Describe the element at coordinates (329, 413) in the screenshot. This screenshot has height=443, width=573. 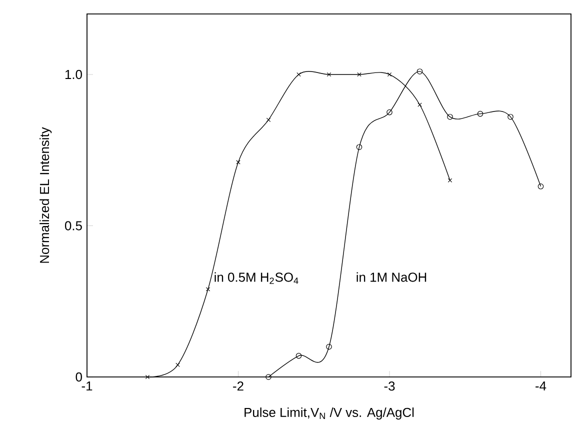
I see `x-axis-title: Pulse Limit,V$_{N}$ /V vs. Ag/AgCl` at that location.